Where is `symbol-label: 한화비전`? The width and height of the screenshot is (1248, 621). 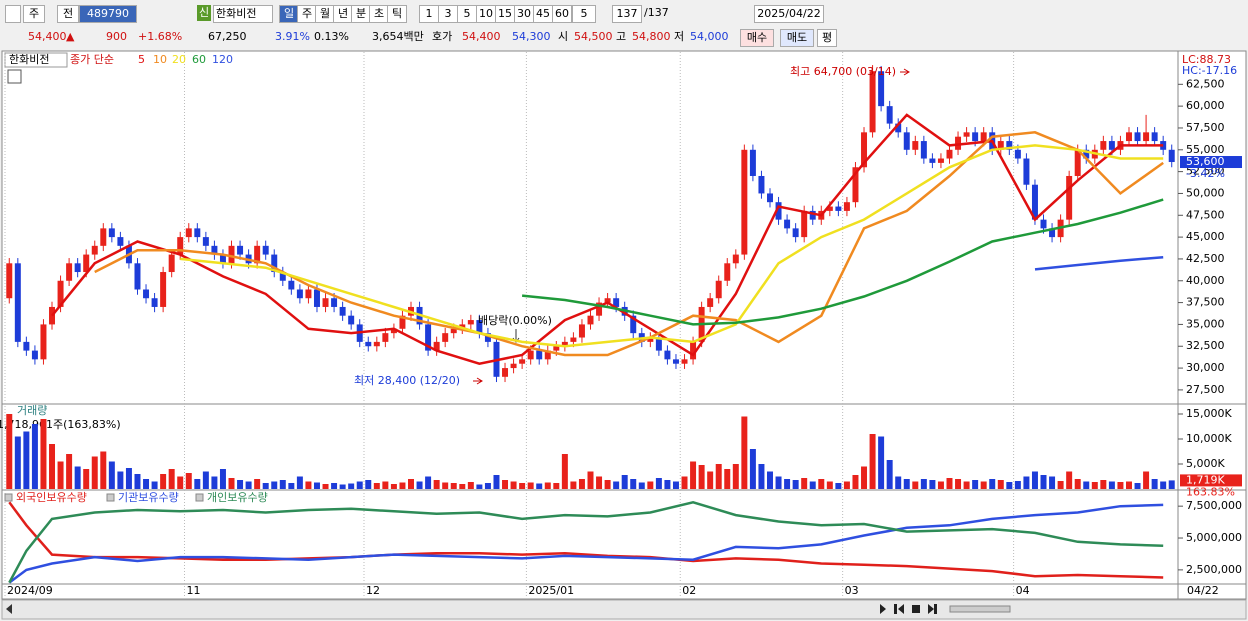 symbol-label: 한화비전 is located at coordinates (29, 59).